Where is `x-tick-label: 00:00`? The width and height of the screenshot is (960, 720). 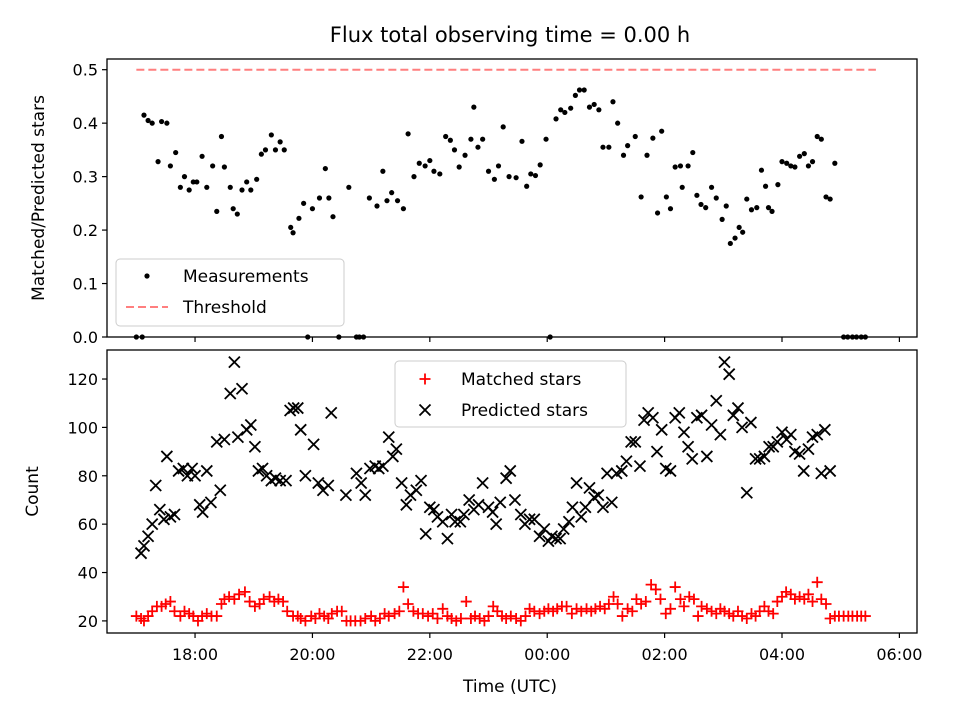 x-tick-label: 00:00 is located at coordinates (547, 654).